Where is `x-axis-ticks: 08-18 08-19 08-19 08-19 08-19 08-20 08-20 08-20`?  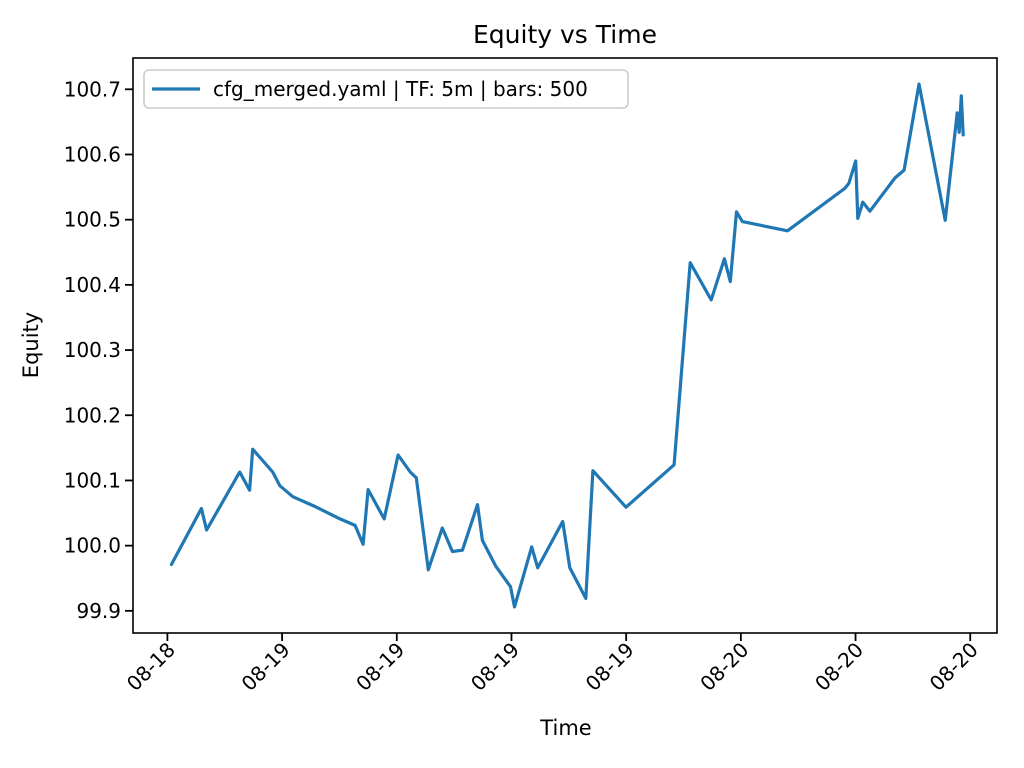
x-axis-ticks: 08-18 08-19 08-19 08-19 08-19 08-20 08-20 08-20 is located at coordinates (552, 664).